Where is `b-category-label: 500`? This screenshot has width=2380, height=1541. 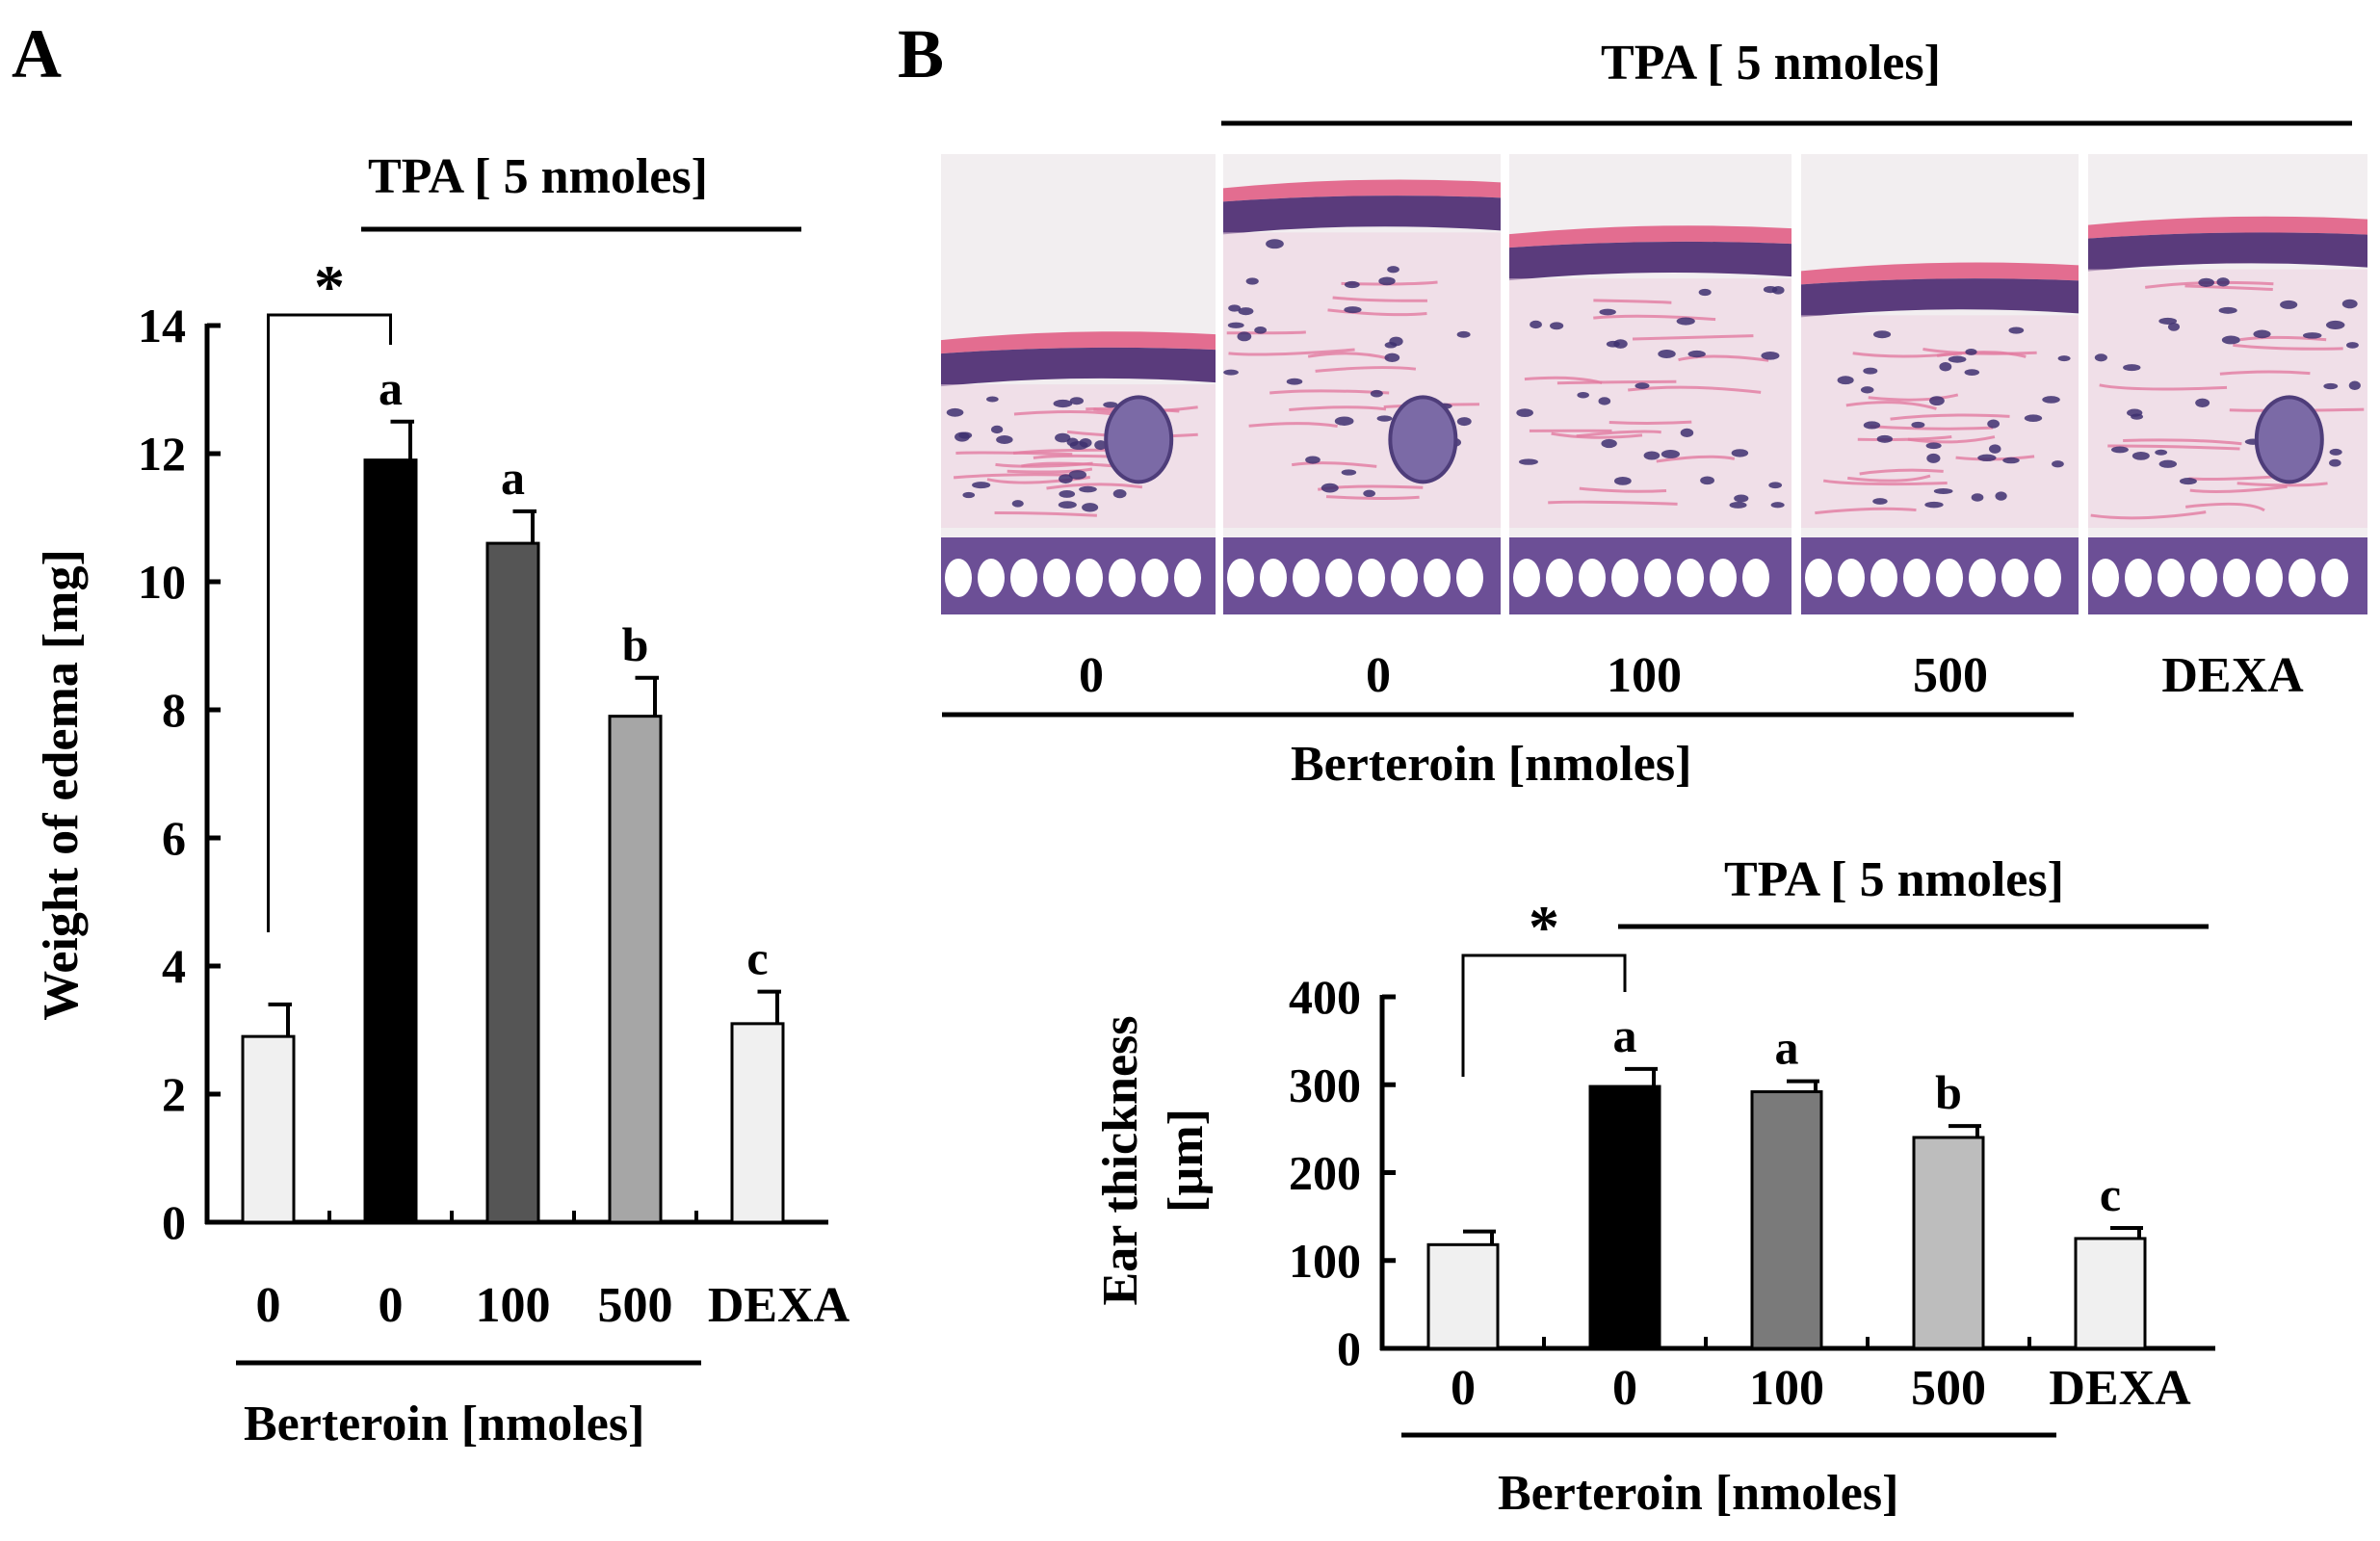 b-category-label: 500 is located at coordinates (1949, 1388).